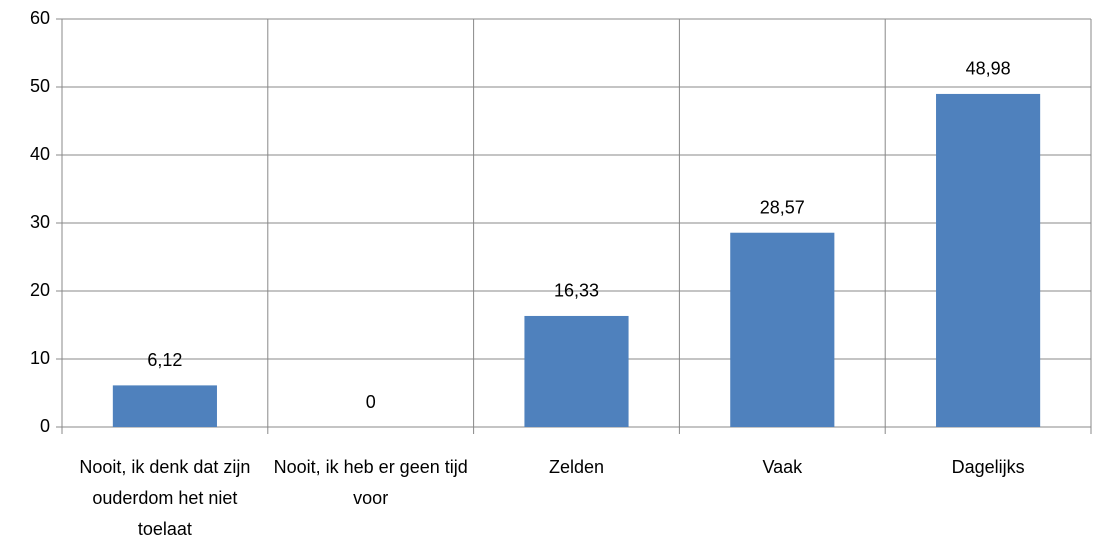  Describe the element at coordinates (45, 426) in the screenshot. I see `y-tick-label: 0` at that location.